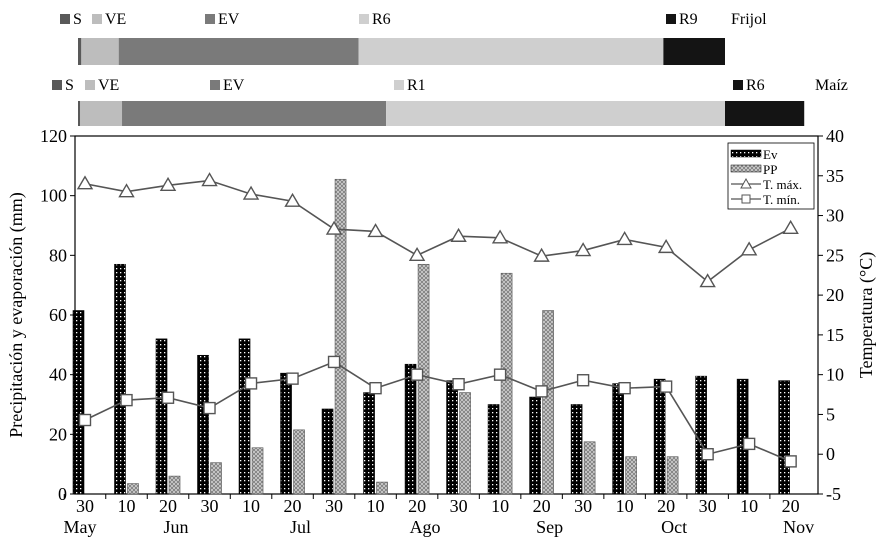  I want to click on stage-segment-s, so click(79, 113).